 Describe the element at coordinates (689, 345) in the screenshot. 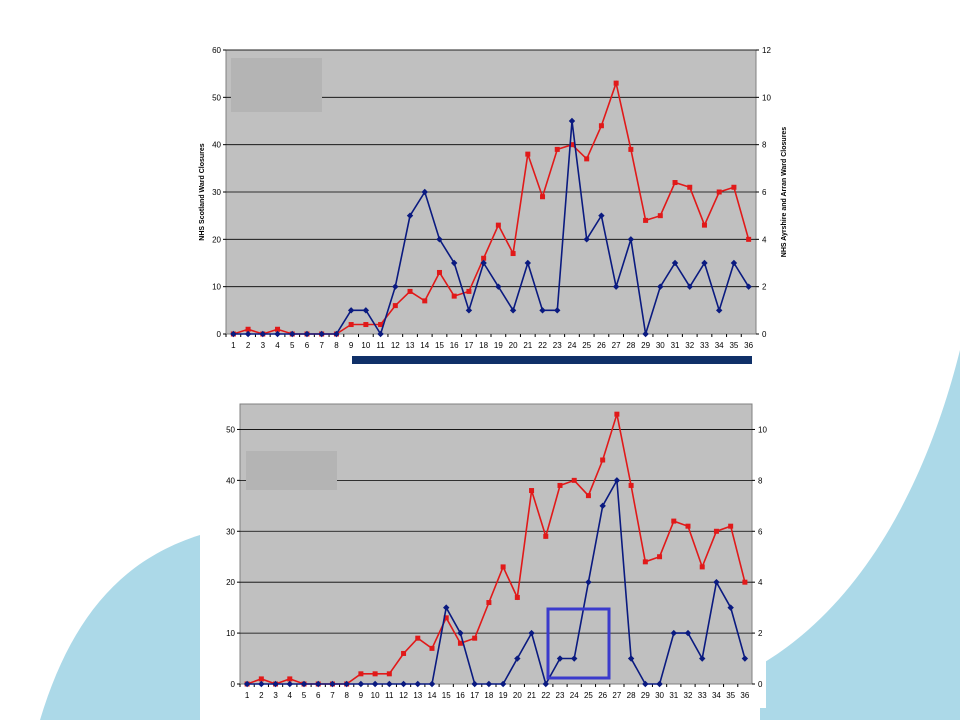

I see `x-tick-label: 32` at that location.